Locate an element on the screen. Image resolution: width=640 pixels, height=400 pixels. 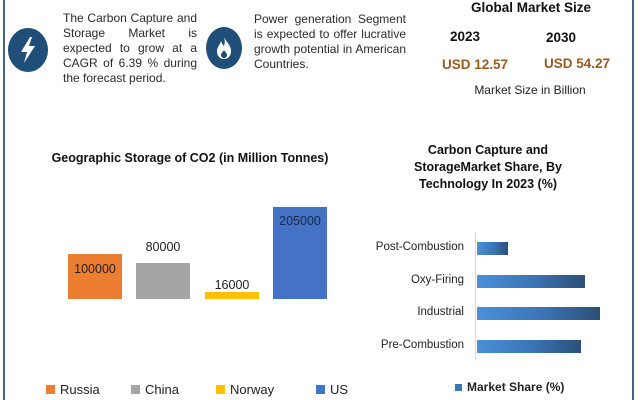
cat-post-combustion: Post-Combustion is located at coordinates (419, 247).